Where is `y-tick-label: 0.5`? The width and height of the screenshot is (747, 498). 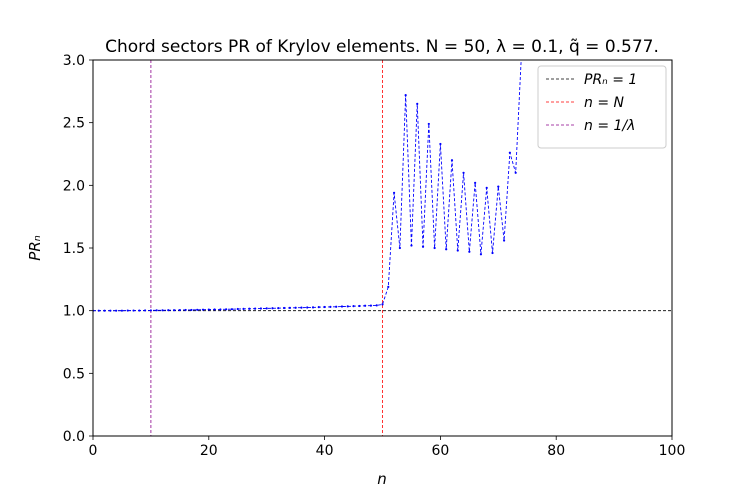 y-tick-label: 0.5 is located at coordinates (74, 374).